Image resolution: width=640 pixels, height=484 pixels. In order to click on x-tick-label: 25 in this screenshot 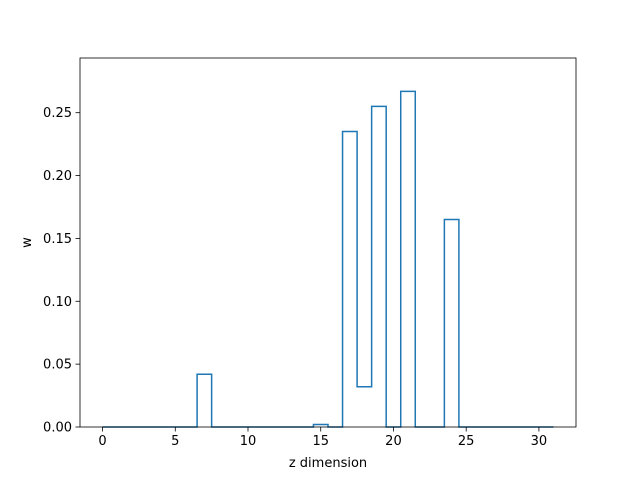, I will do `click(466, 441)`.